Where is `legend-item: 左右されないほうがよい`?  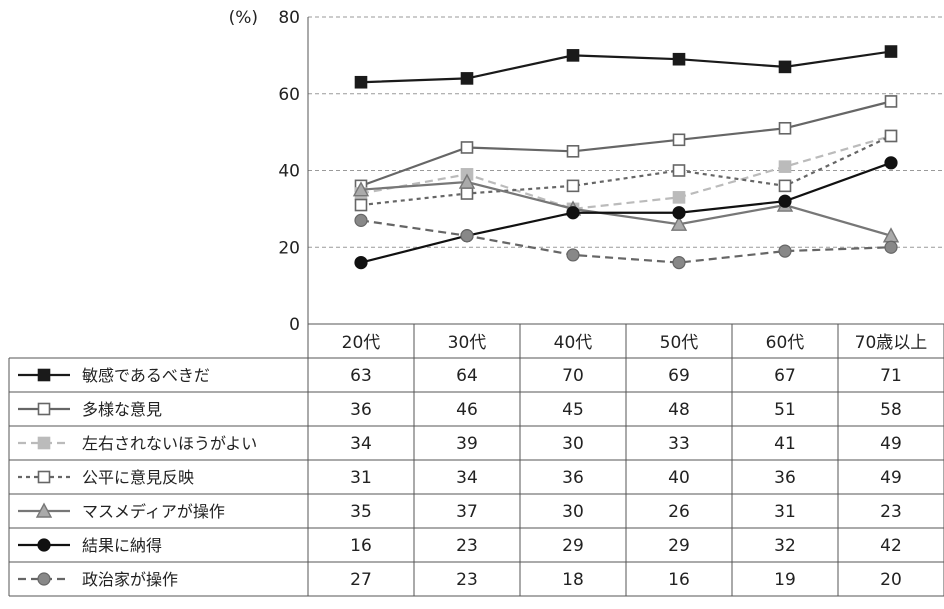
legend-item: 左右されないほうがよい is located at coordinates (137, 443).